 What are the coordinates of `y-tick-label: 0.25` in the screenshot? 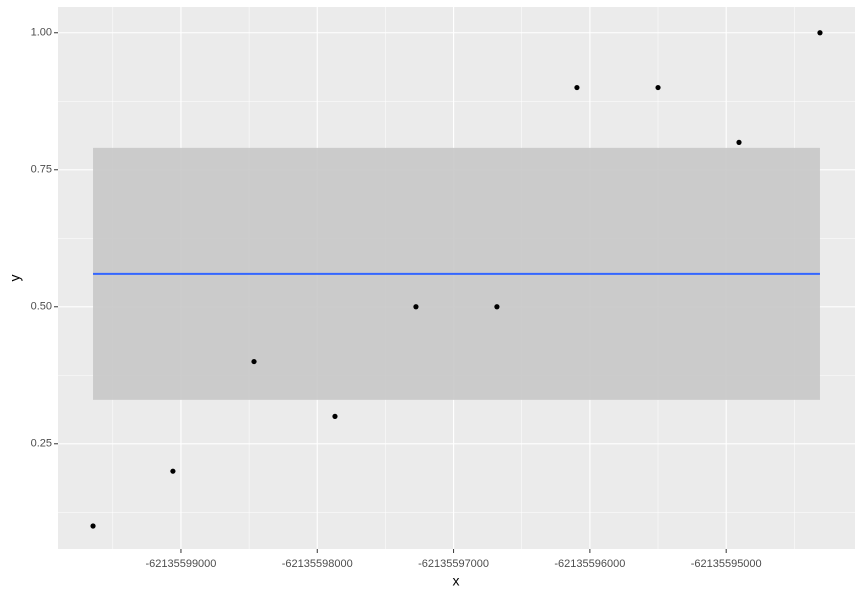 It's located at (41, 444).